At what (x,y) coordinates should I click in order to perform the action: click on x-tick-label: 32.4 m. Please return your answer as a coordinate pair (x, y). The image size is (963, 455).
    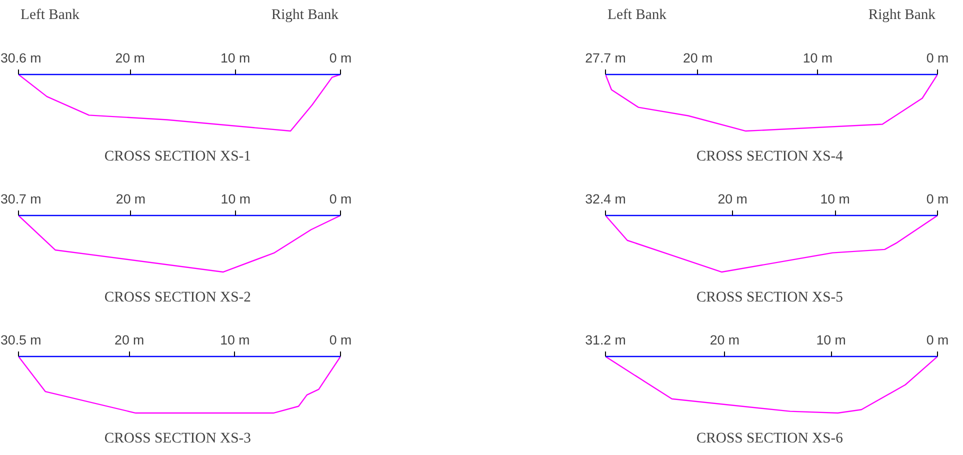
    Looking at the image, I should click on (605, 199).